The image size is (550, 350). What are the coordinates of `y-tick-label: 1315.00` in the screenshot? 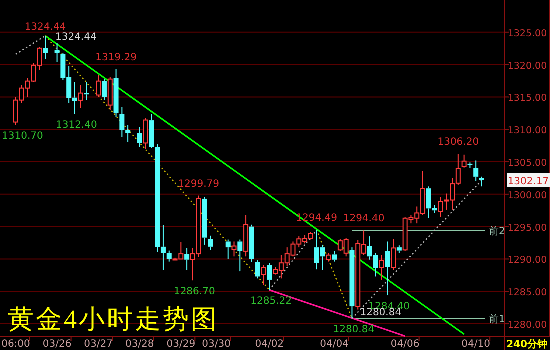 It's located at (528, 98).